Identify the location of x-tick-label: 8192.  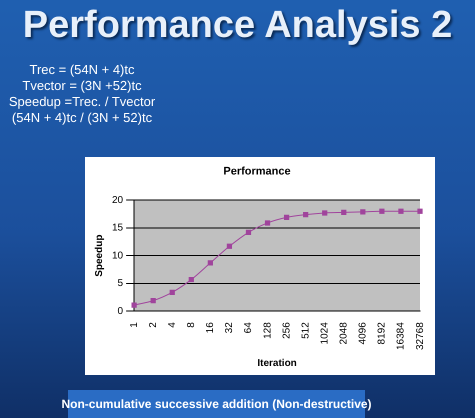
(382, 333).